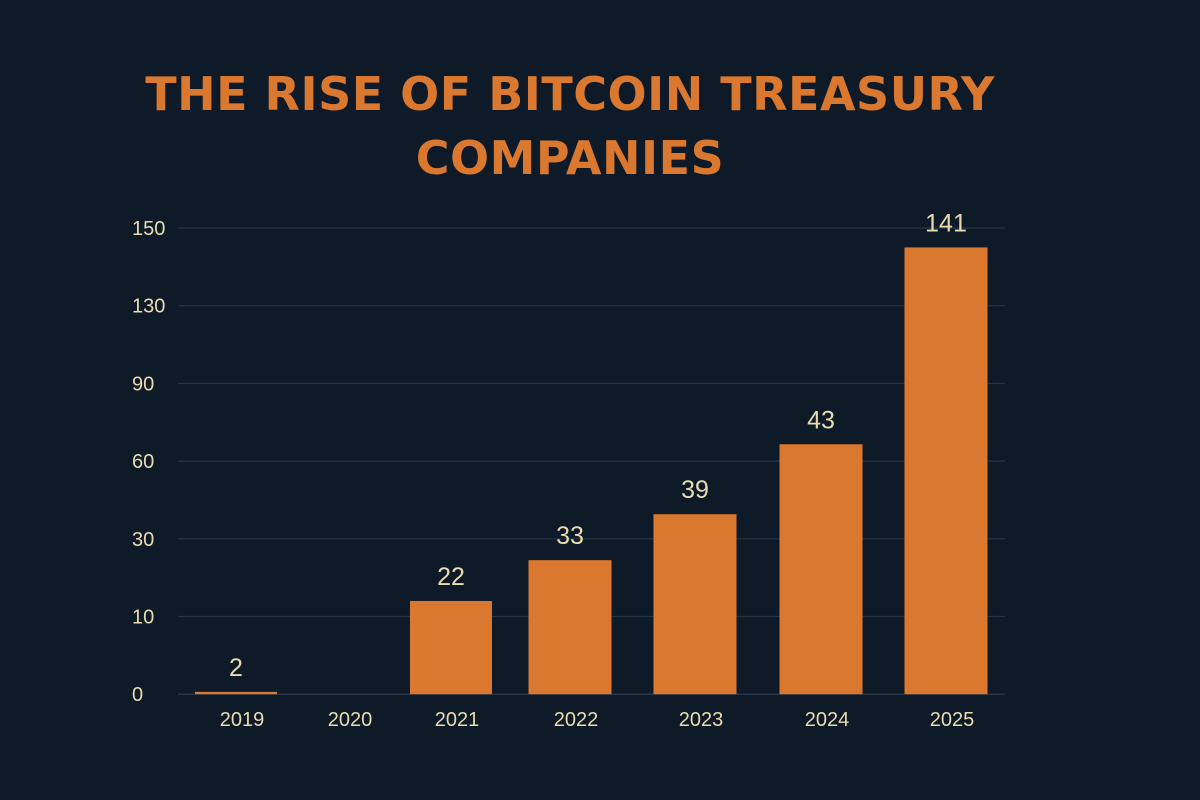 This screenshot has width=1200, height=800. Describe the element at coordinates (236, 693) in the screenshot. I see `bar-2019` at that location.